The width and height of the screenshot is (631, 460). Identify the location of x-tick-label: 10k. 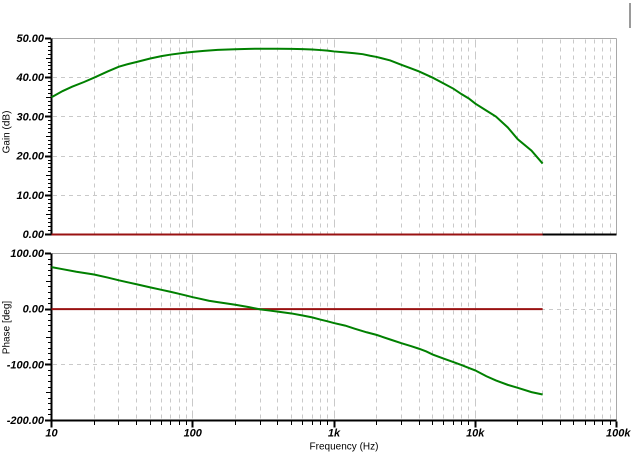
(475, 434).